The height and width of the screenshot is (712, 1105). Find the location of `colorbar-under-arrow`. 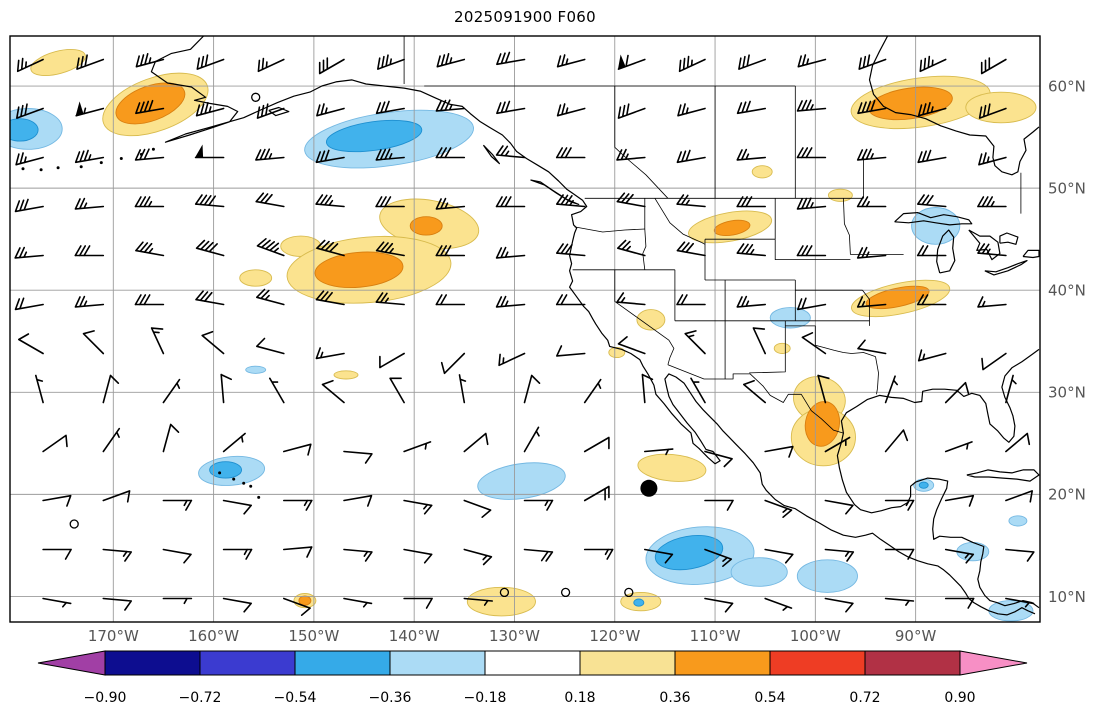

colorbar-under-arrow is located at coordinates (71, 663).